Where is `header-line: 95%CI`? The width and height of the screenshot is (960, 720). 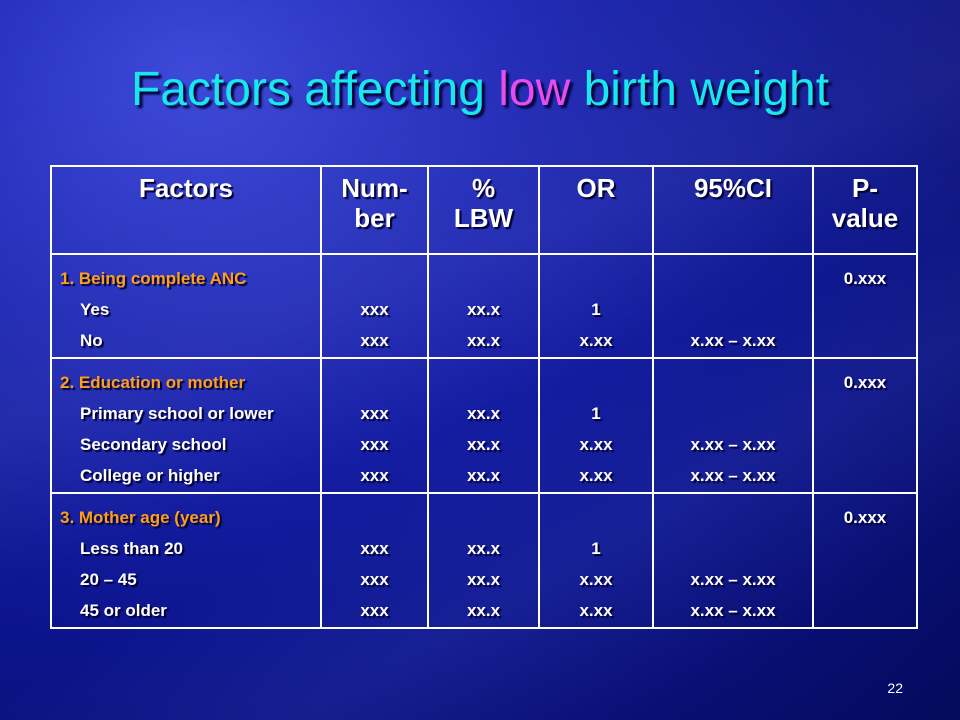 header-line: 95%CI is located at coordinates (733, 188).